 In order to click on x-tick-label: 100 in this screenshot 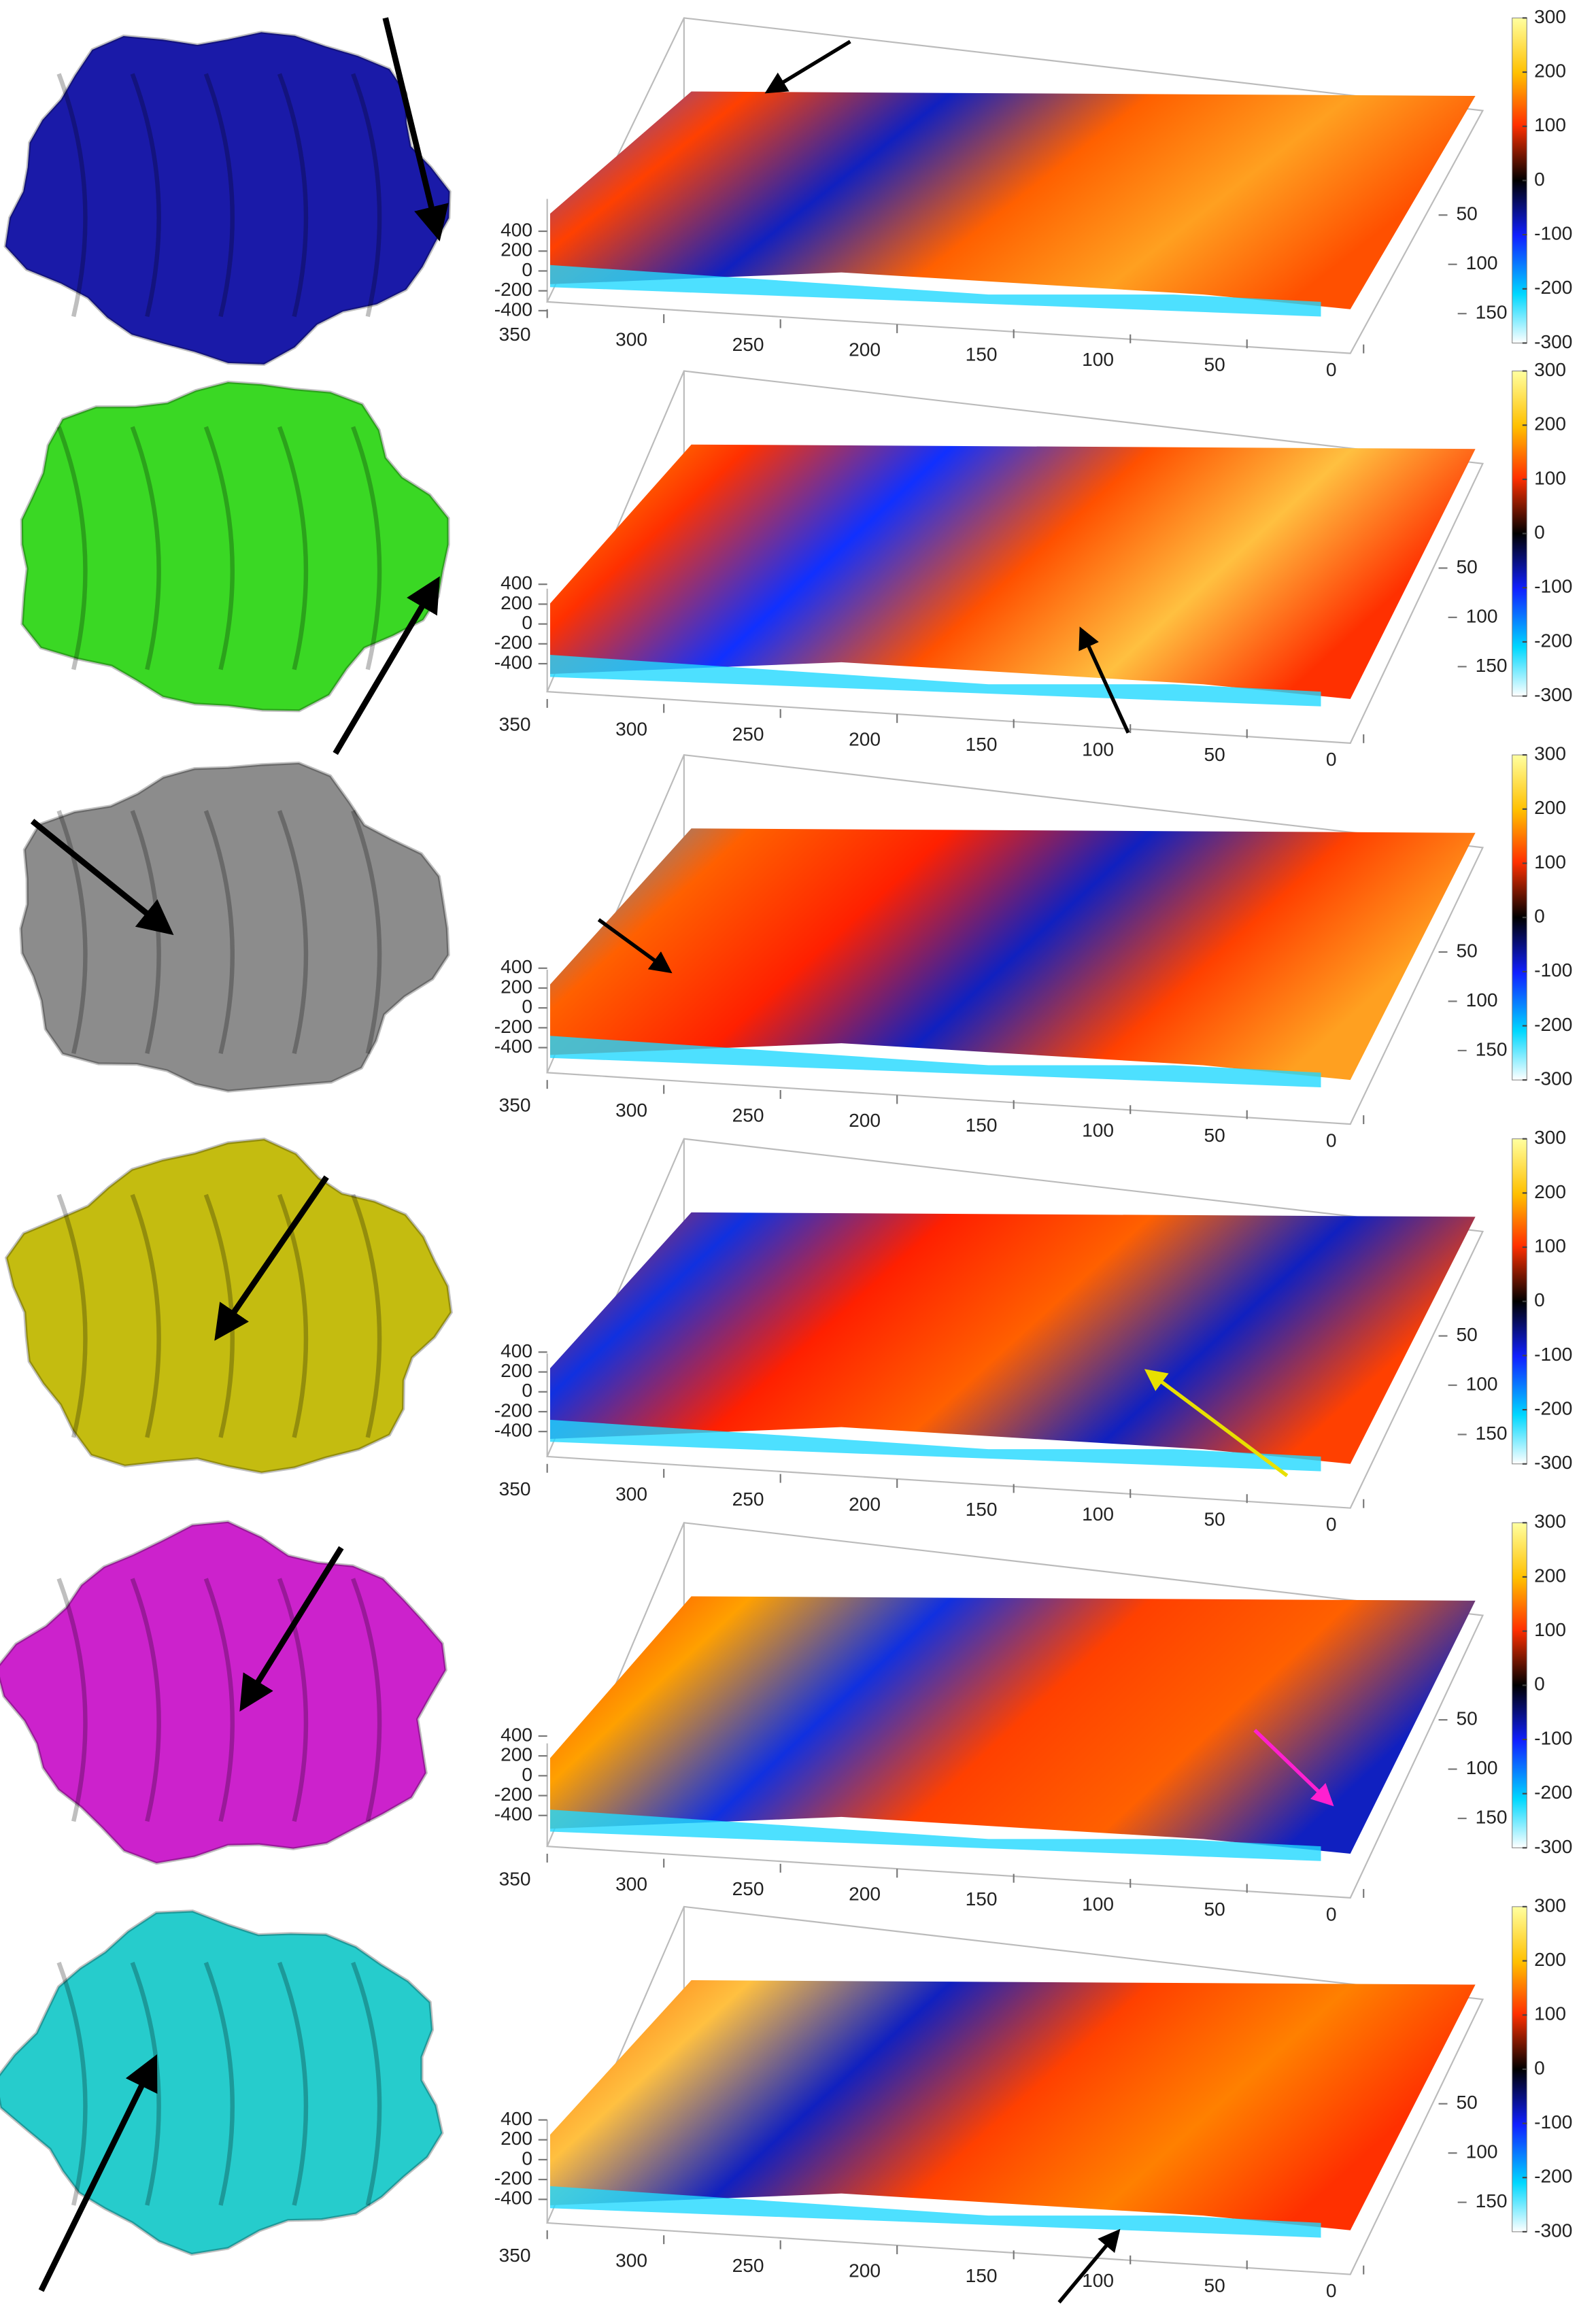, I will do `click(1098, 1514)`.